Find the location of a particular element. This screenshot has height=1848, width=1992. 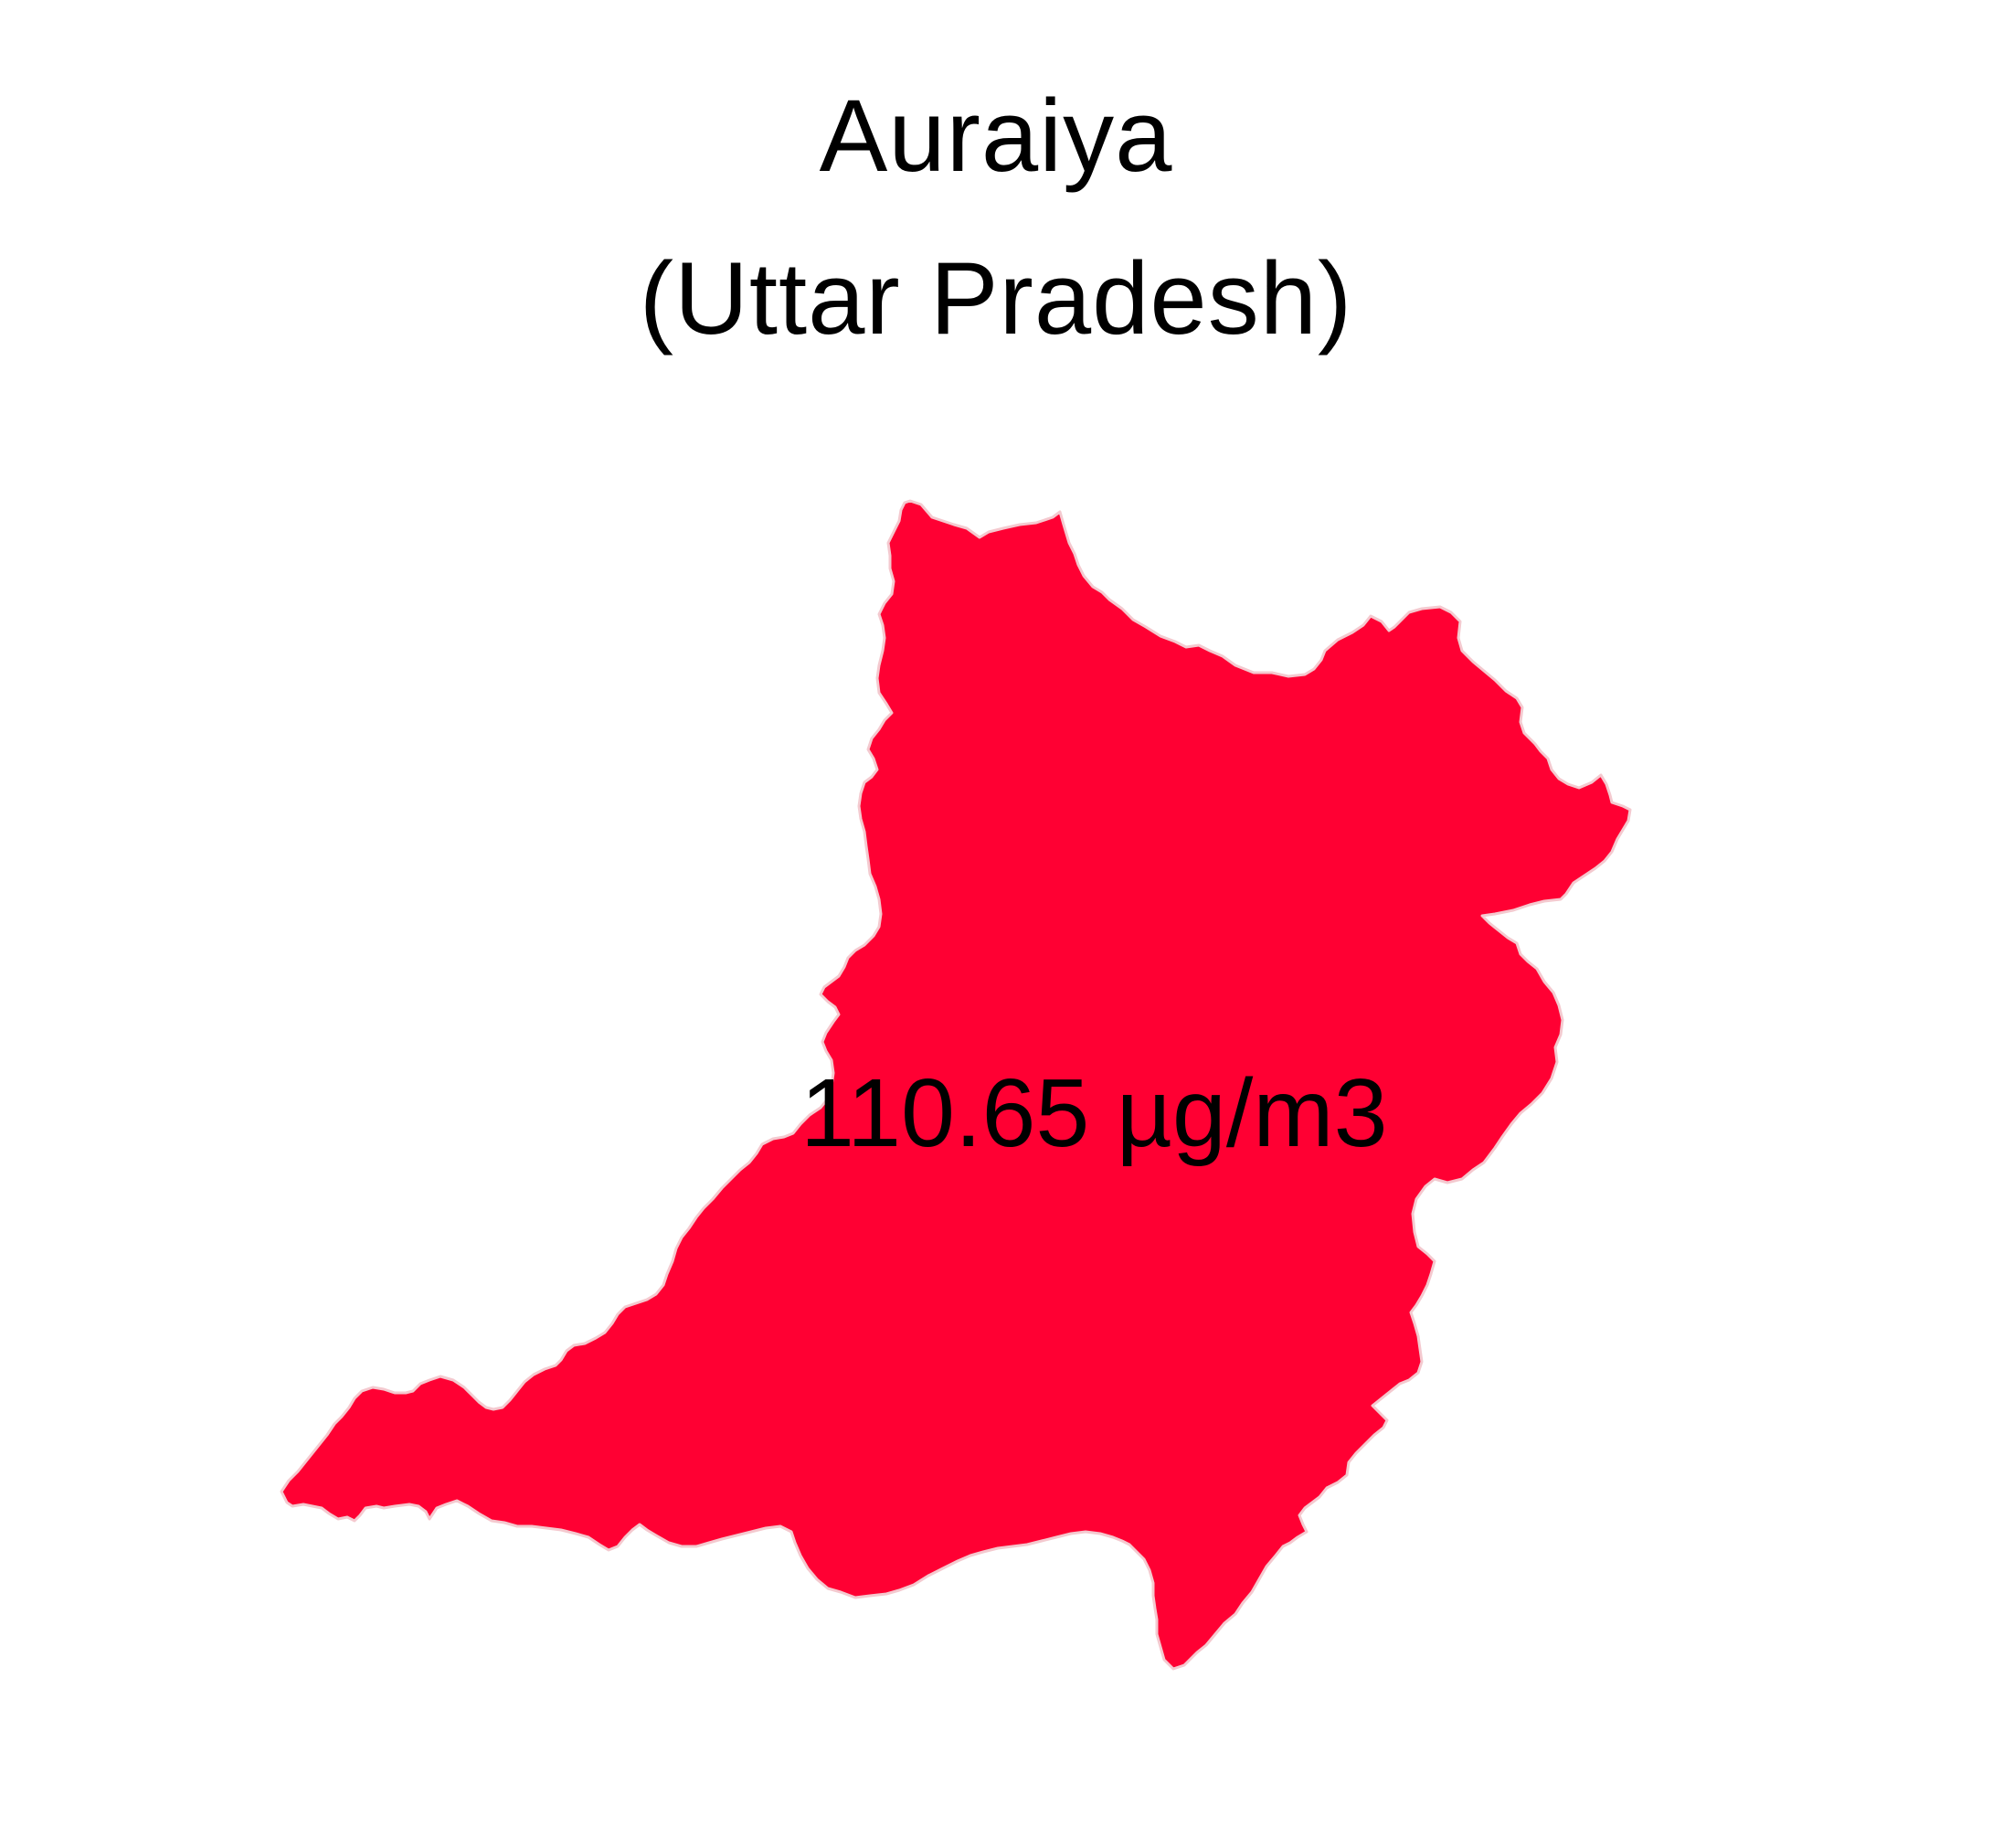

district-value-label: 110.65 µg/m3 is located at coordinates (1094, 1113).